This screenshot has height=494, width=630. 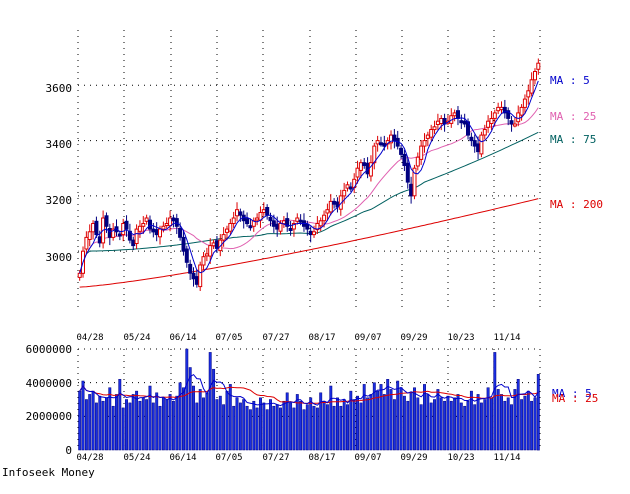 I want to click on legend-ma5: MA : 5, so click(x=570, y=80).